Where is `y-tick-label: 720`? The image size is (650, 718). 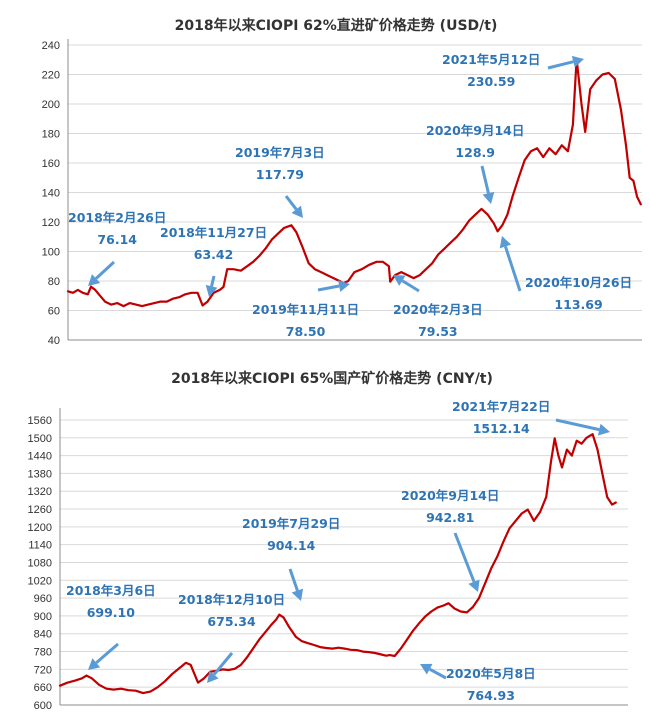 y-tick-label: 720 is located at coordinates (43, 670).